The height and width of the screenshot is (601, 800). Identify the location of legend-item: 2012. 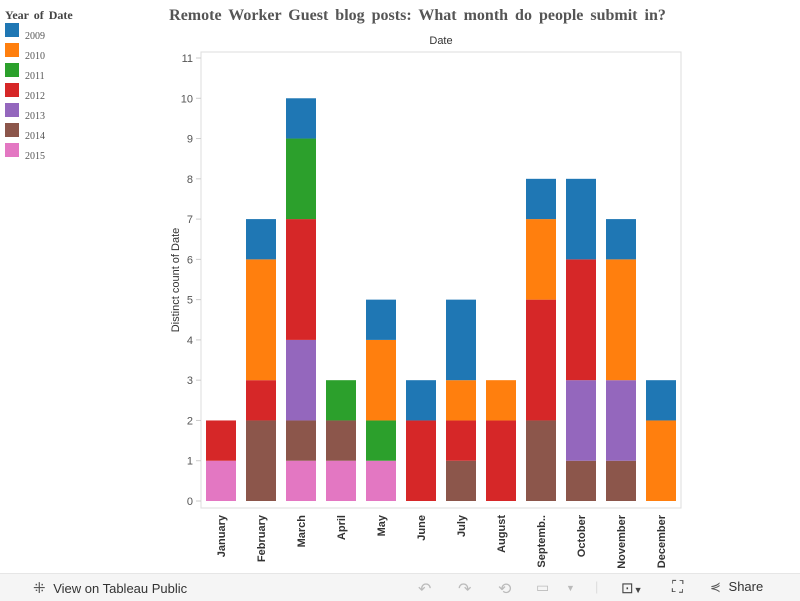
(39, 93).